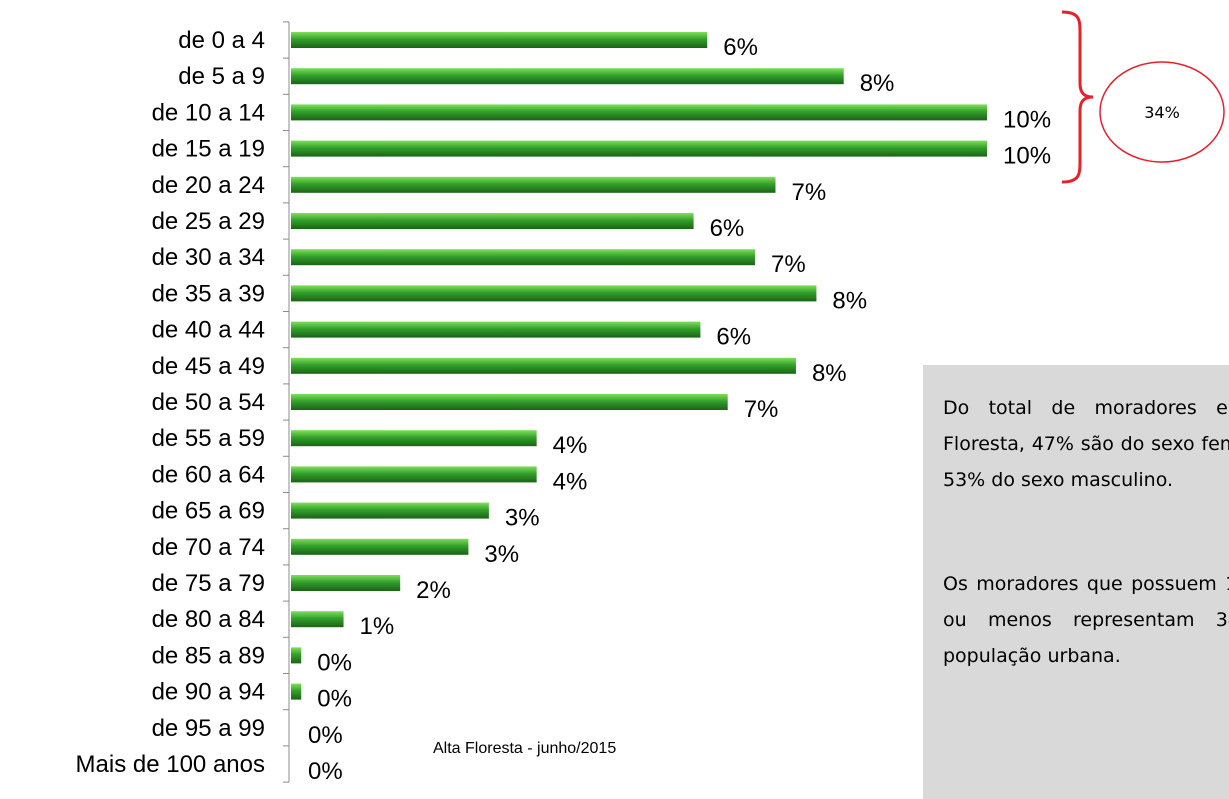  Describe the element at coordinates (221, 76) in the screenshot. I see `category-label: de 5 a 9` at that location.